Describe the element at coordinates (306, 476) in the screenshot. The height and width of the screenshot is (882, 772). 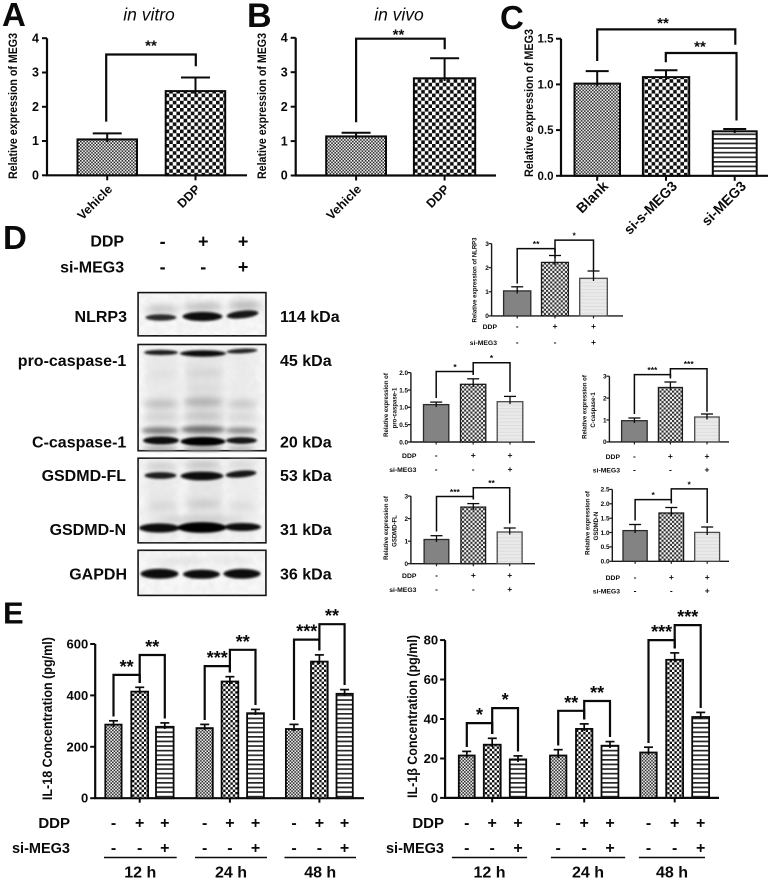
I see `svg-text: 53 kDa` at that location.